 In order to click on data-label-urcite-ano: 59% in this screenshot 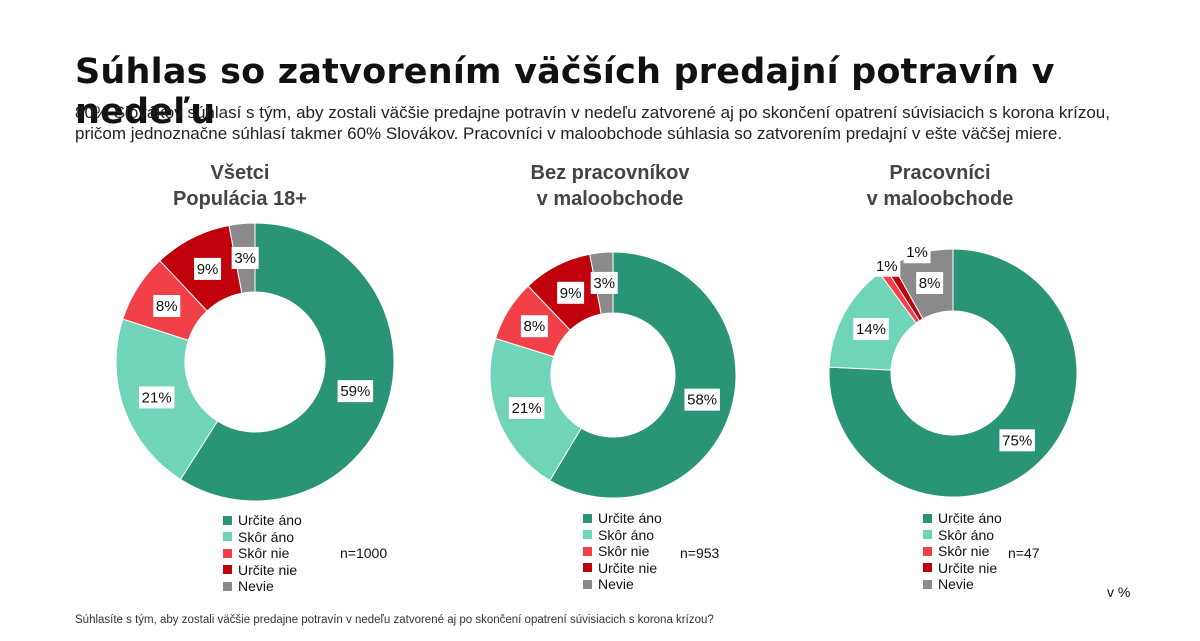, I will do `click(355, 391)`.